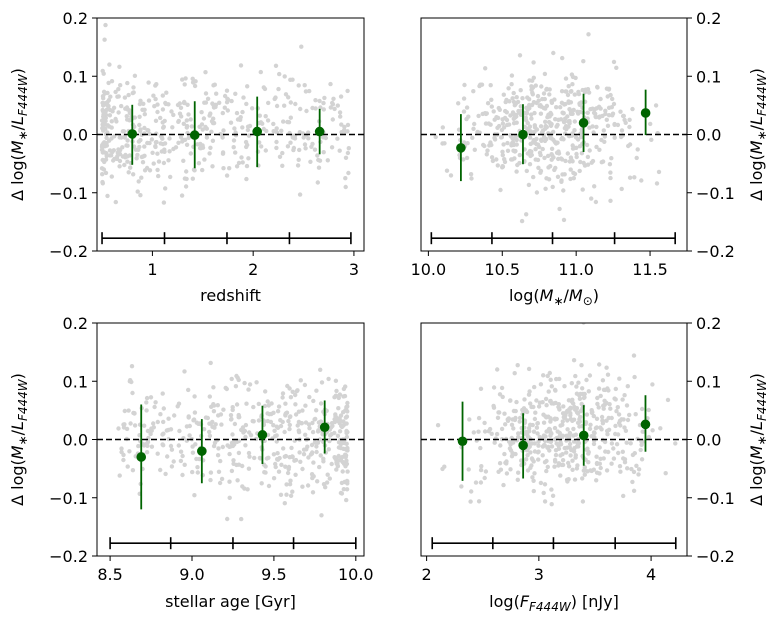 Image resolution: width=781 pixels, height=623 pixels. I want to click on y-axis-label-age: Δ log(M∗/LF444W), so click(19, 439).